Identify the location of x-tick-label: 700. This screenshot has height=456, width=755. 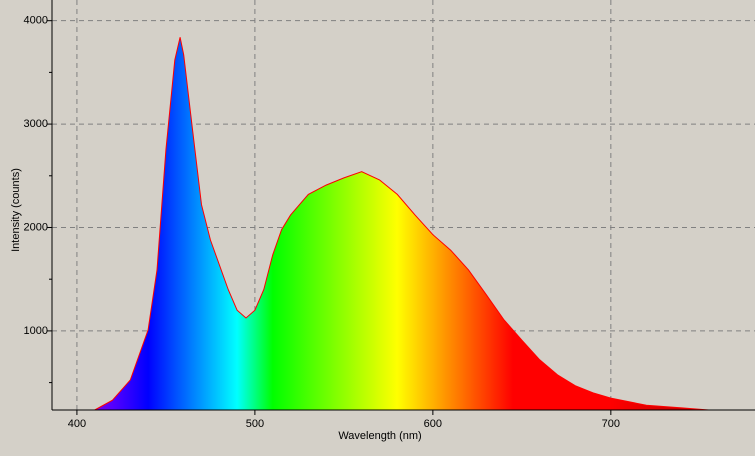
(611, 424).